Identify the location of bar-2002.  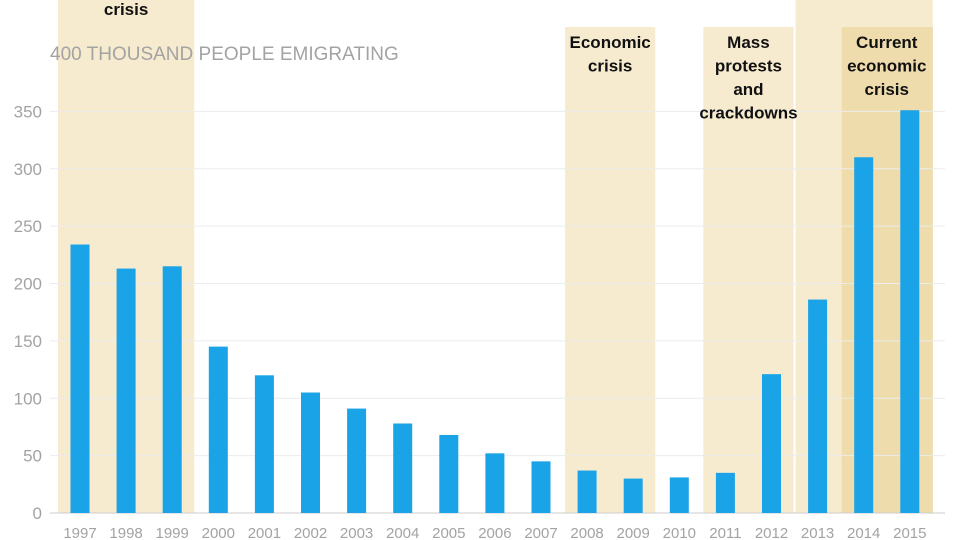
(310, 452).